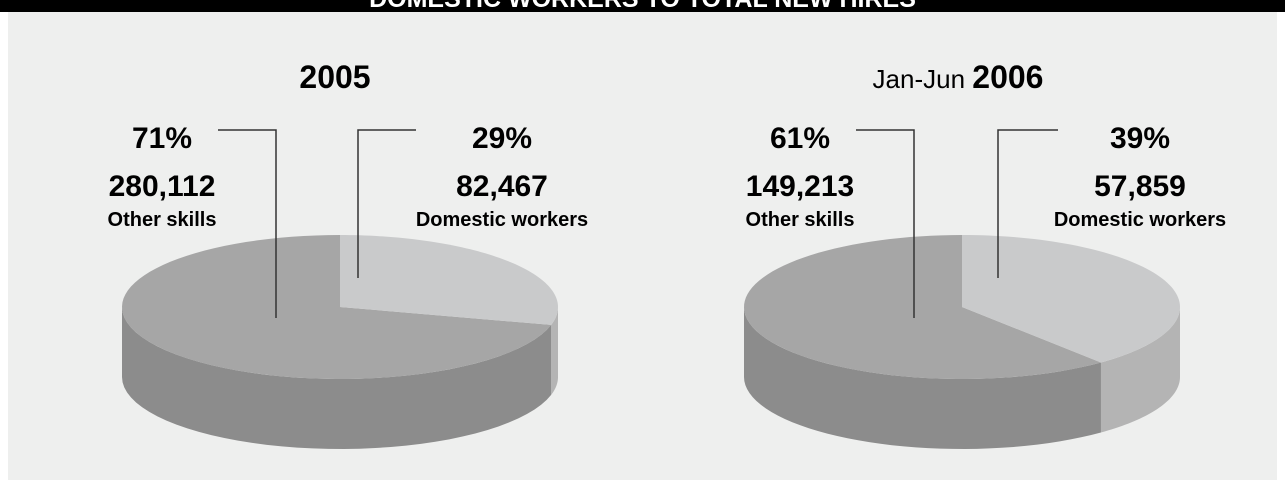 This screenshot has height=492, width=1285. I want to click on label-other-1: 71% 280,112 Other skills, so click(162, 176).